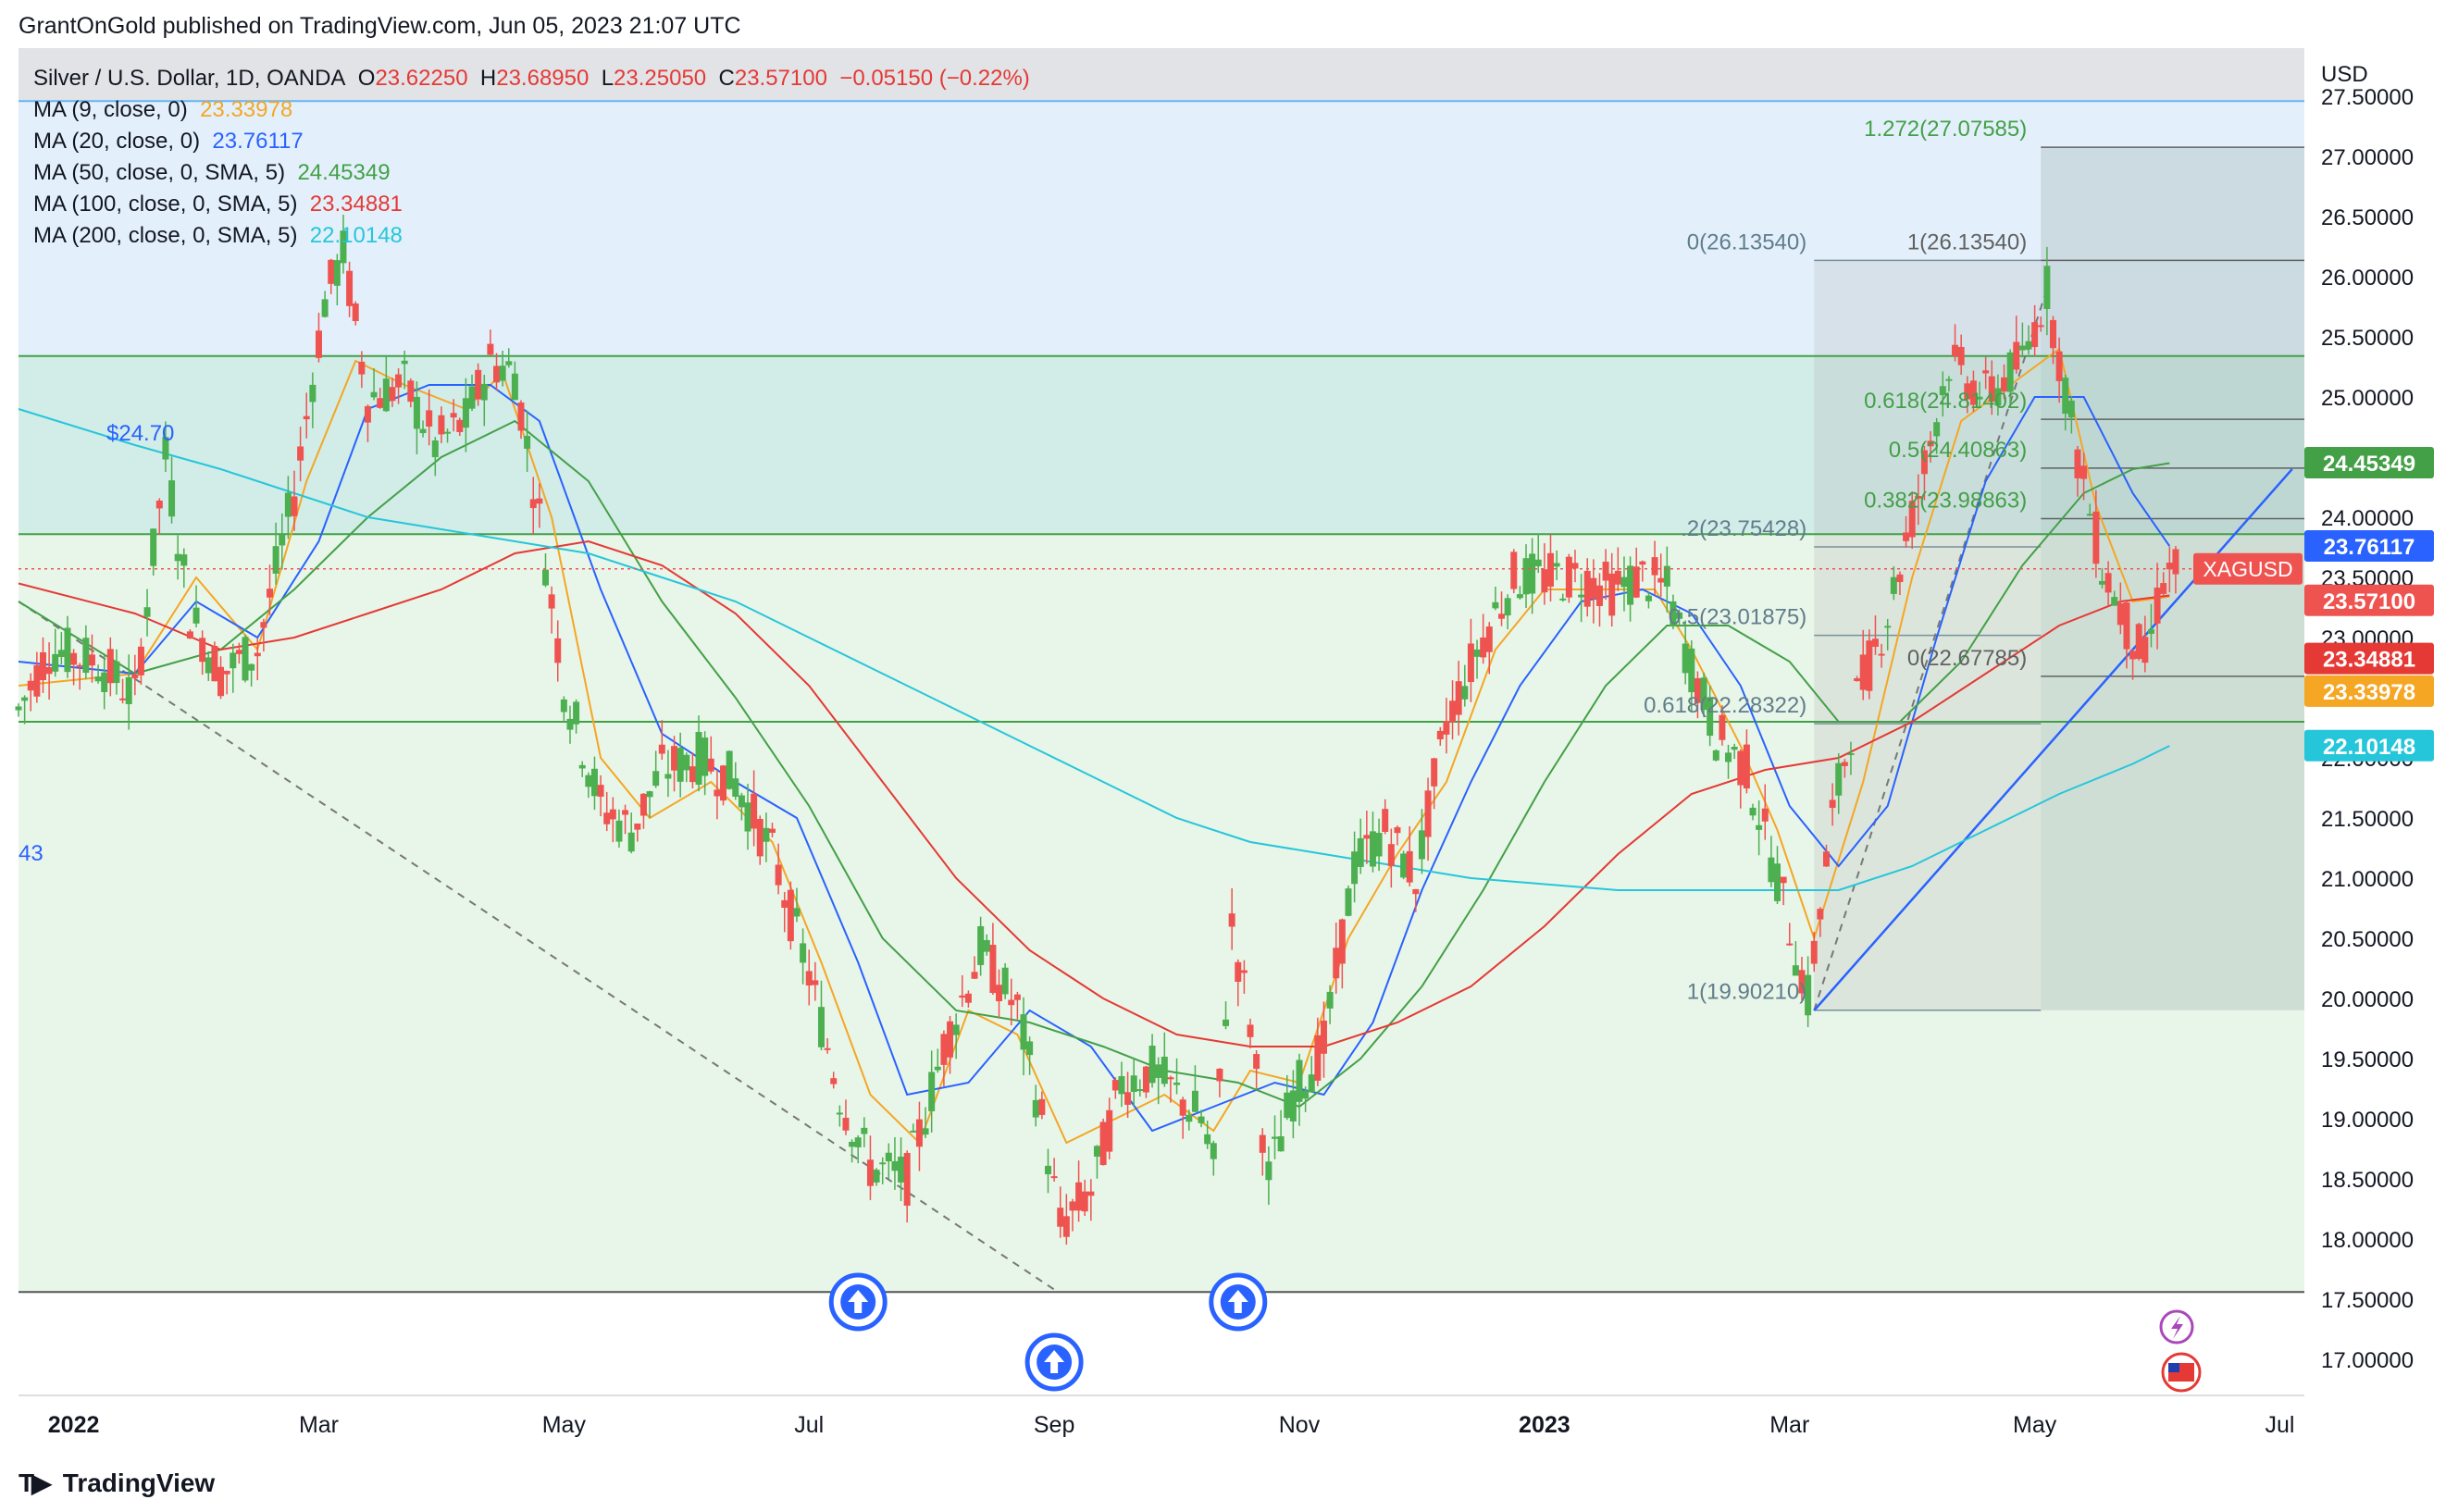  What do you see at coordinates (163, 109) in the screenshot?
I see `ma-9-line: MA (9, close, 0) 23.33978` at bounding box center [163, 109].